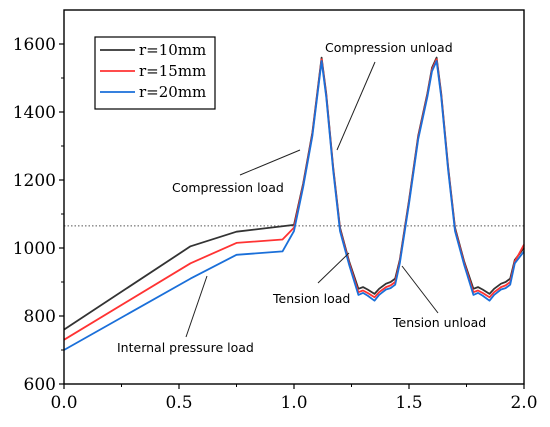 The height and width of the screenshot is (427, 550). Describe the element at coordinates (523, 403) in the screenshot. I see `x-tick-label-2.0: 2.0` at that location.